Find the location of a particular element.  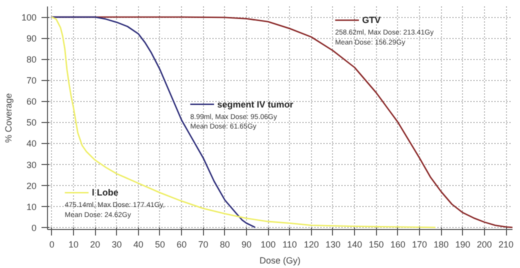

x-tick-label: 180 is located at coordinates (441, 245).